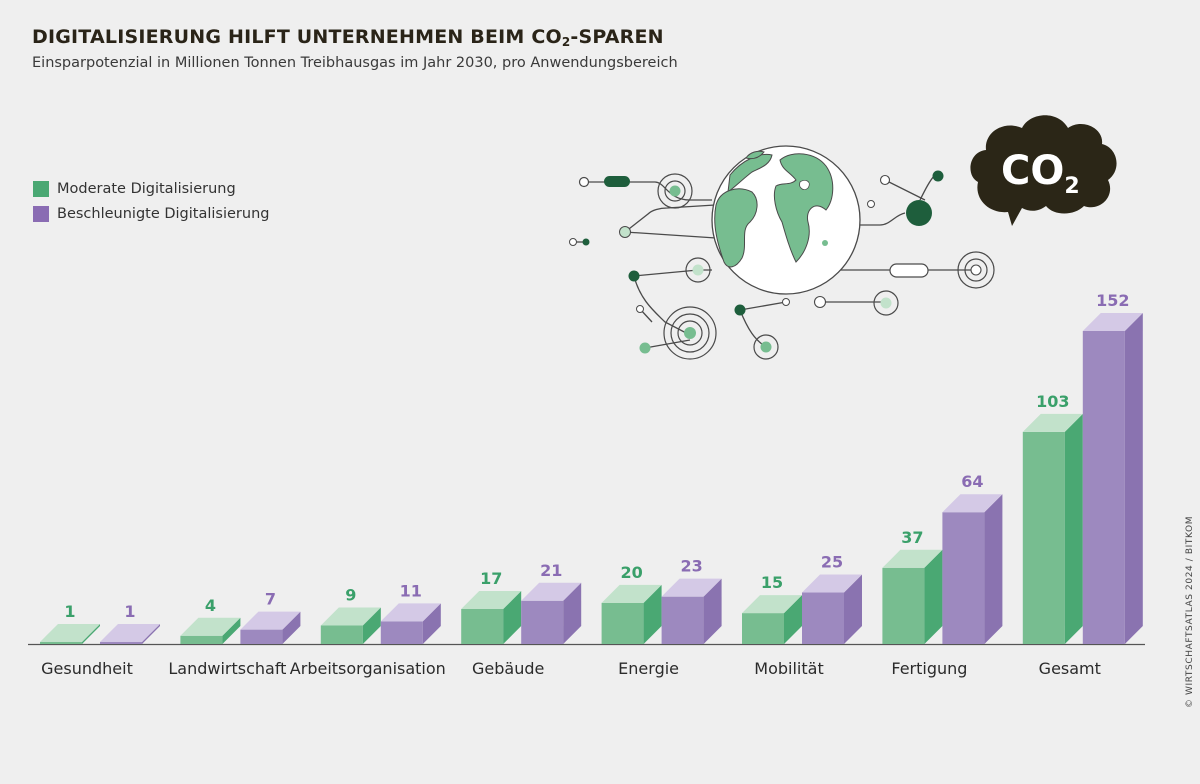 This screenshot has height=784, width=1200. I want to click on data-label-moderate-7: 103, so click(1052, 401).